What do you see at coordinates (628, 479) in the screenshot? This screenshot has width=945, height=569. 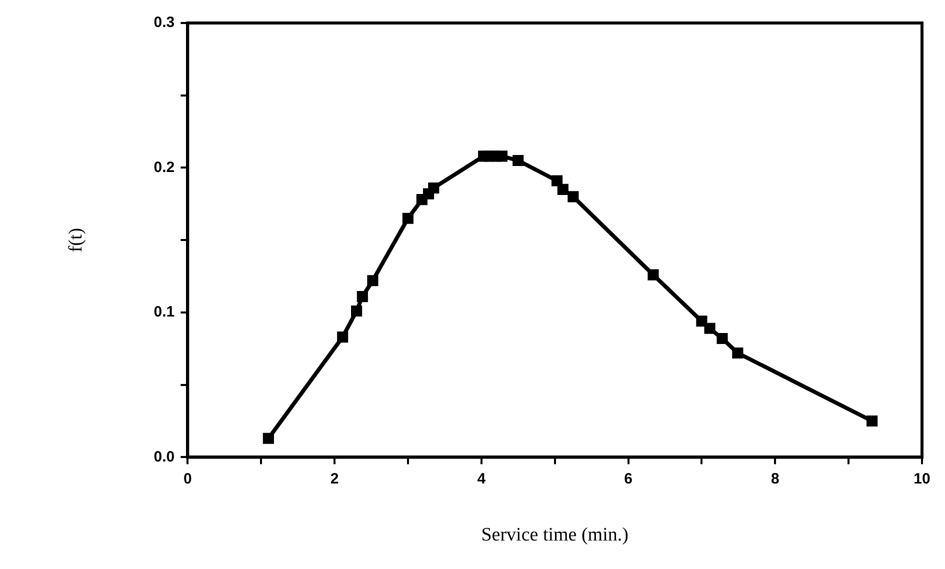 I see `x-tick-label: 6` at bounding box center [628, 479].